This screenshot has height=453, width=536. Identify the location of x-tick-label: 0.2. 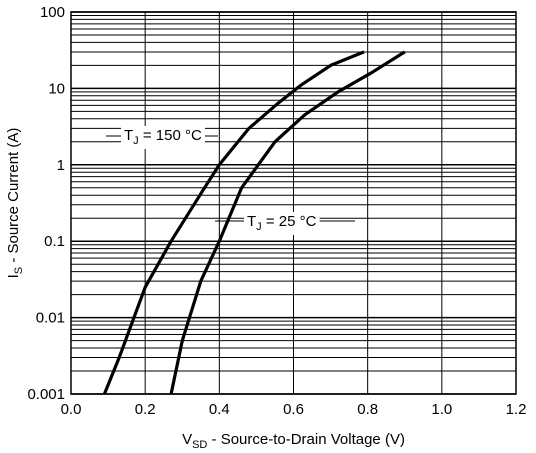
(145, 409).